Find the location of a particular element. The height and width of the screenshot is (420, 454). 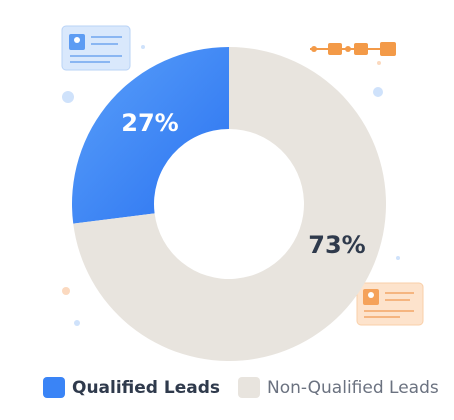

legend-label: Qualified Leads is located at coordinates (146, 388).